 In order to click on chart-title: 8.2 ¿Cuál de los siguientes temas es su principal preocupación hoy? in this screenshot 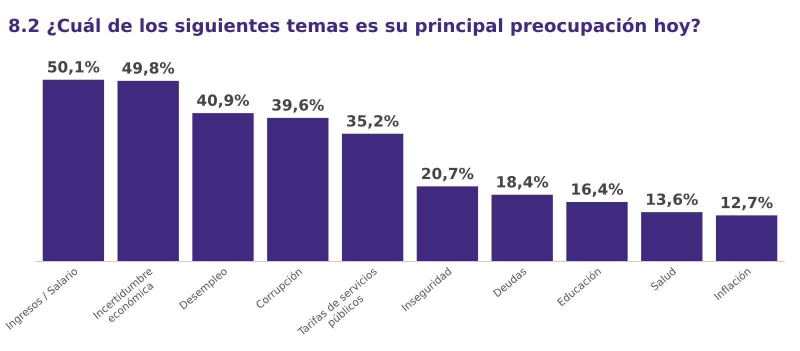, I will do `click(354, 27)`.